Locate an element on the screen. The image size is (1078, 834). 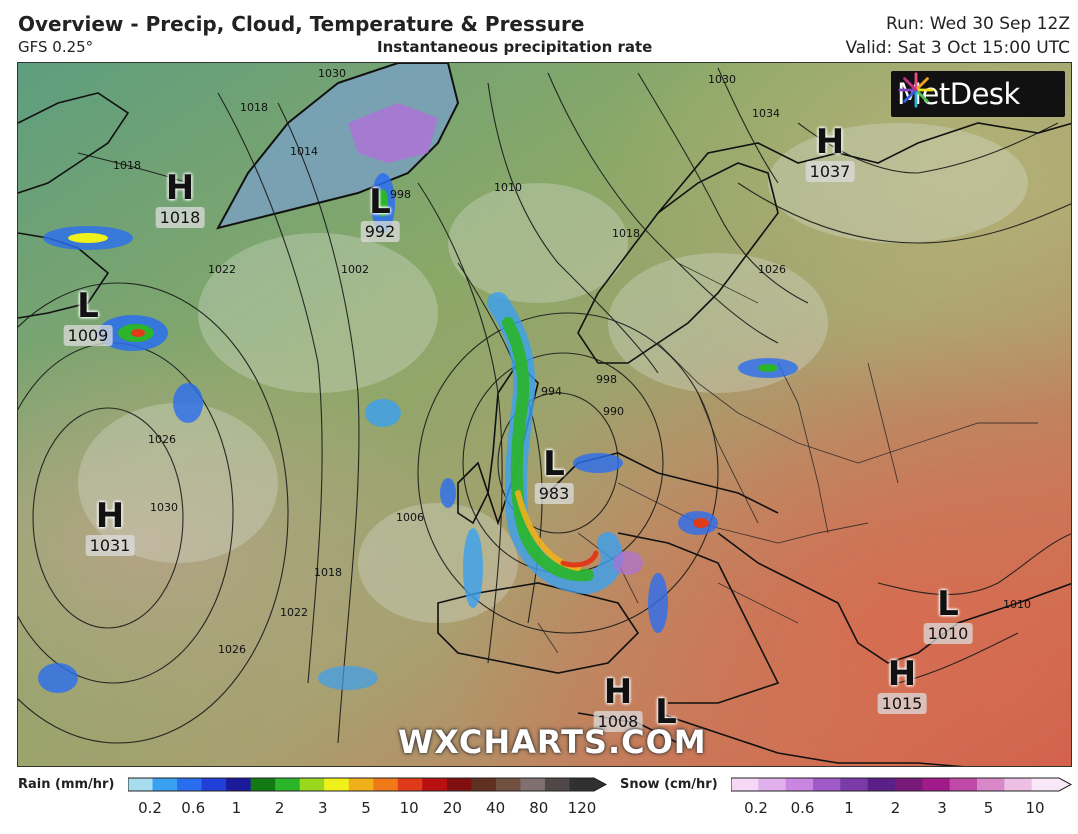
legend-tick-label: 80 is located at coordinates (539, 808).